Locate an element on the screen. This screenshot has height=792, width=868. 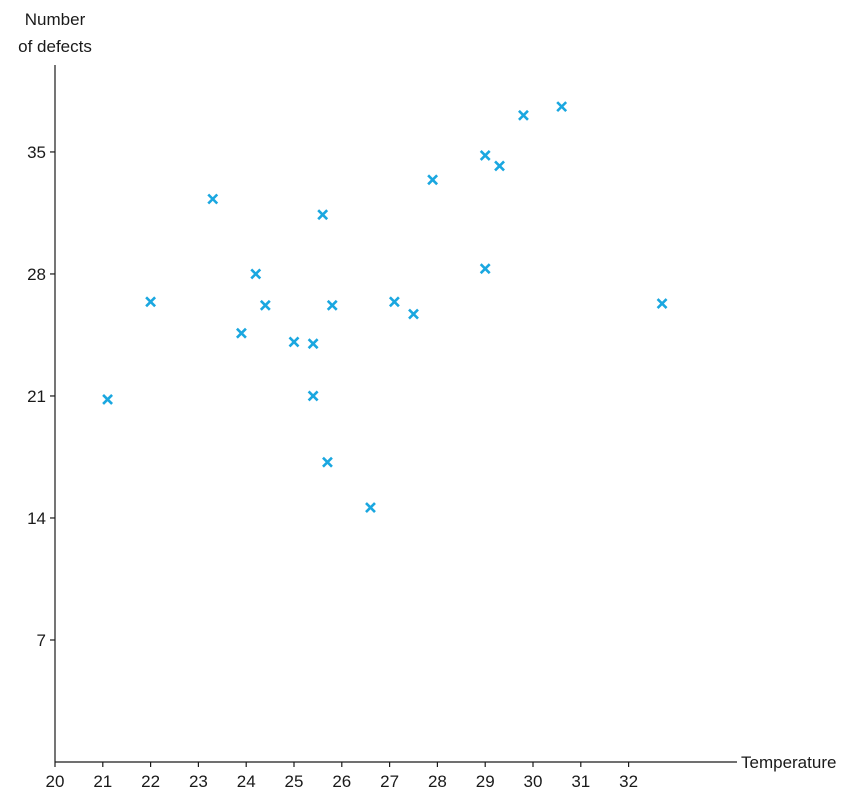
x-tick-label: 26 is located at coordinates (341, 781).